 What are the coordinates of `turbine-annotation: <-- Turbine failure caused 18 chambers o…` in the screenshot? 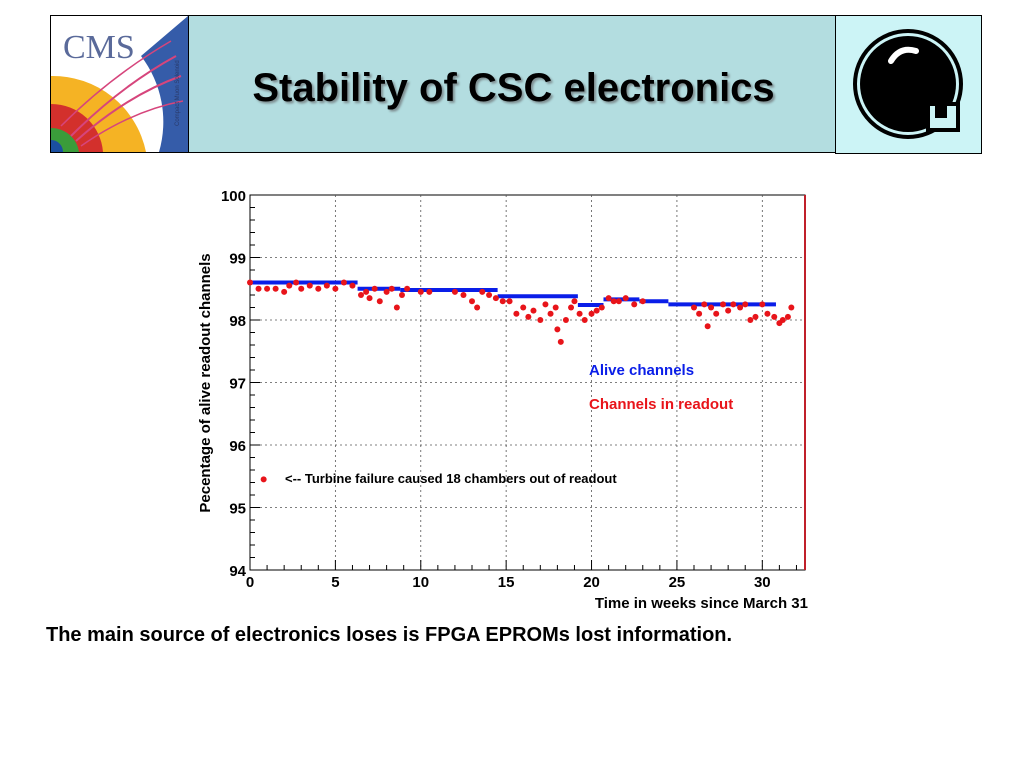 It's located at (451, 478).